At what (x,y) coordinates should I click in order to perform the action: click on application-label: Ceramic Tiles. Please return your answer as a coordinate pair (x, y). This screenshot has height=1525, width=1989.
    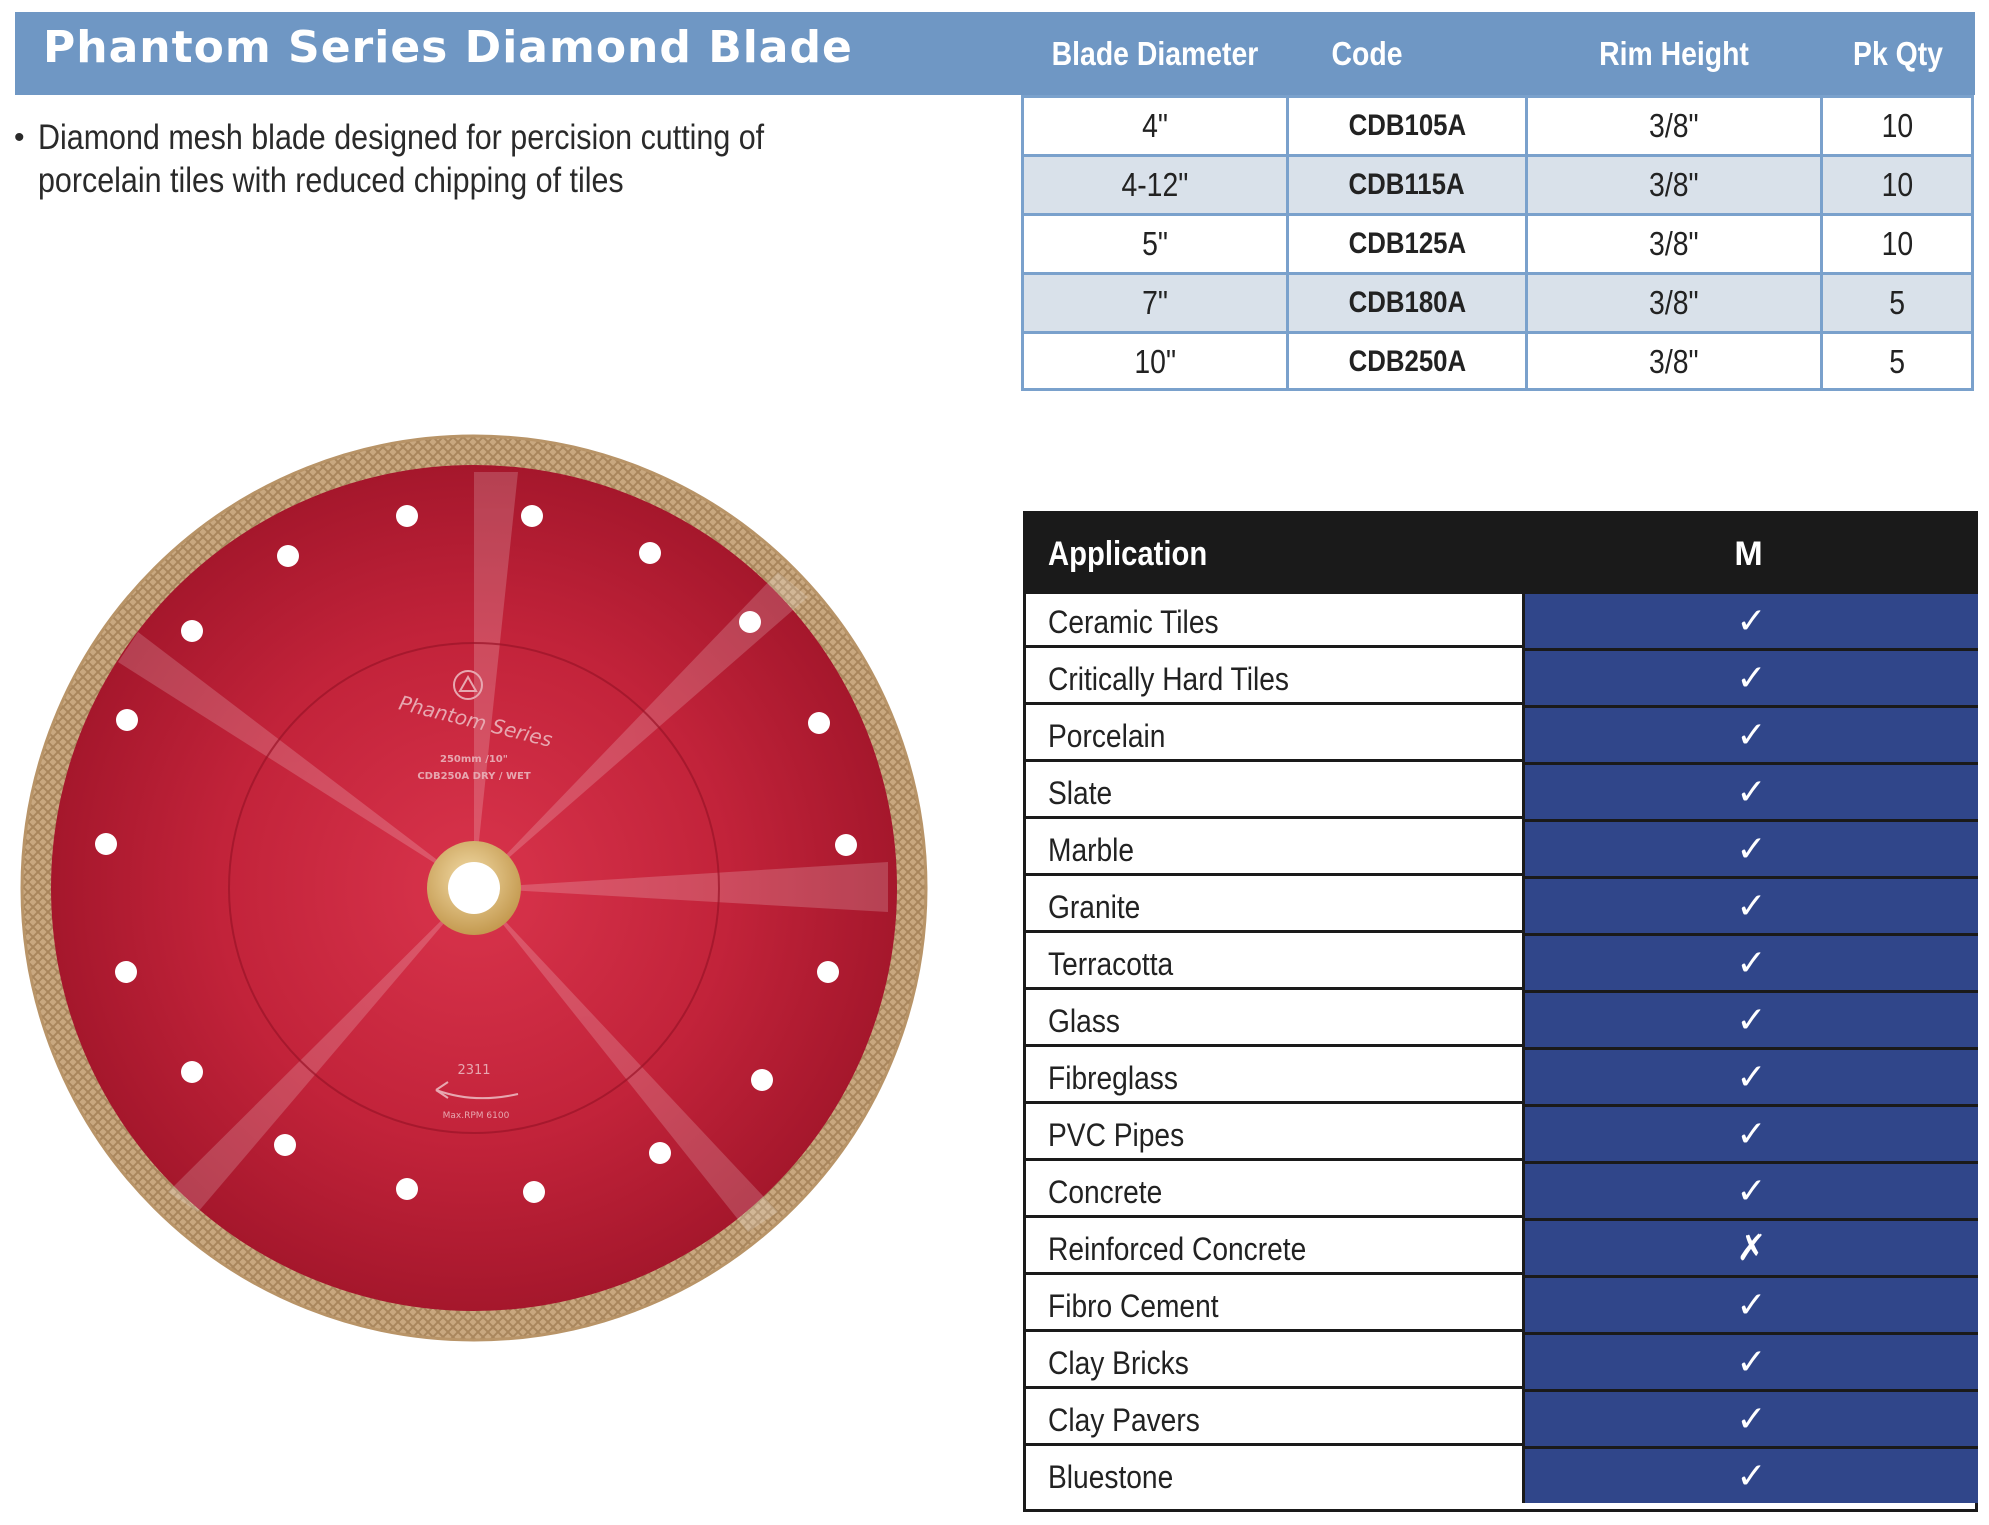
    Looking at the image, I should click on (1274, 621).